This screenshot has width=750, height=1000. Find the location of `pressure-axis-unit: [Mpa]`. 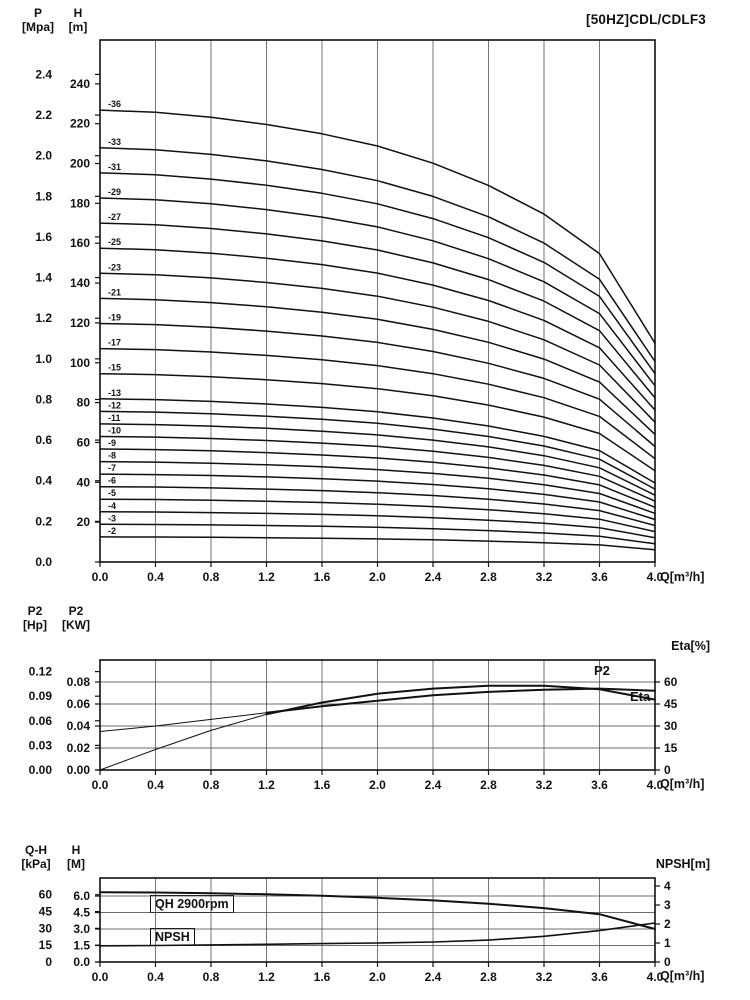

pressure-axis-unit: [Mpa] is located at coordinates (38, 27).